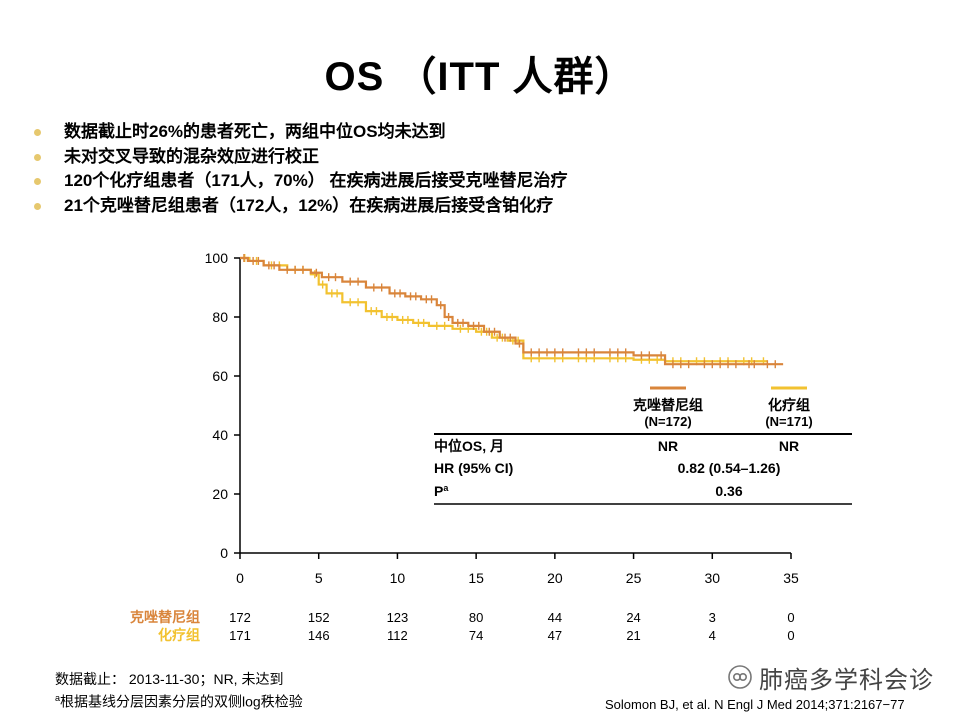 The width and height of the screenshot is (960, 720). What do you see at coordinates (791, 578) in the screenshot?
I see `x-tick-label: 35` at bounding box center [791, 578].